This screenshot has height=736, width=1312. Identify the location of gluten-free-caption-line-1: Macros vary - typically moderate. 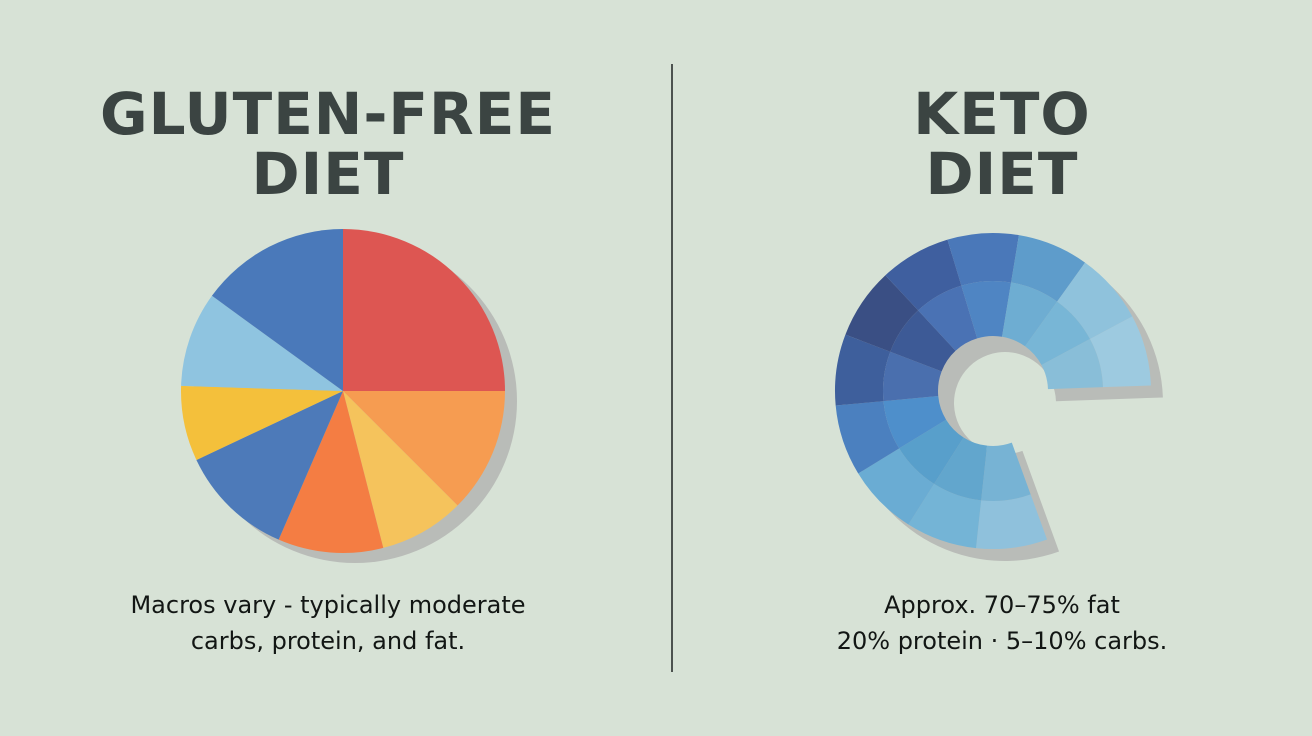
(328, 605).